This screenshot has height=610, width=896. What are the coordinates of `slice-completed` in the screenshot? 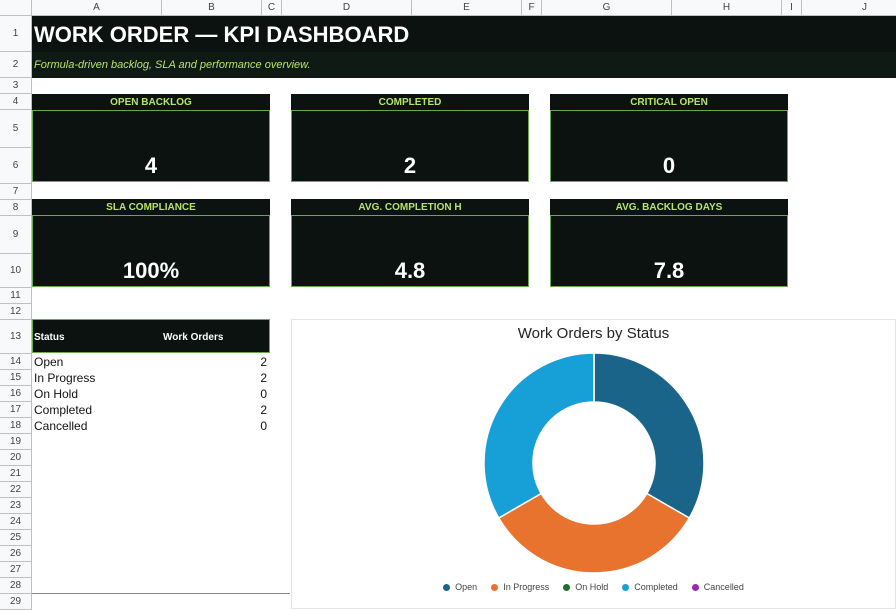 It's located at (539, 436).